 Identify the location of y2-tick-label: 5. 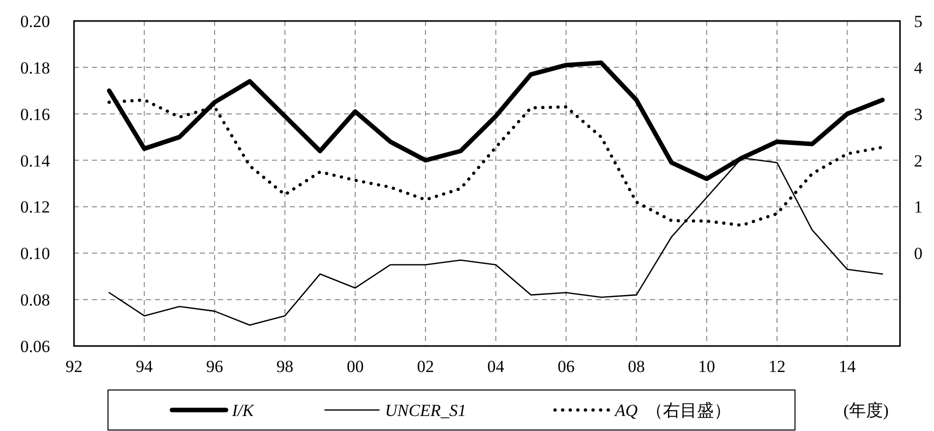
(918, 21).